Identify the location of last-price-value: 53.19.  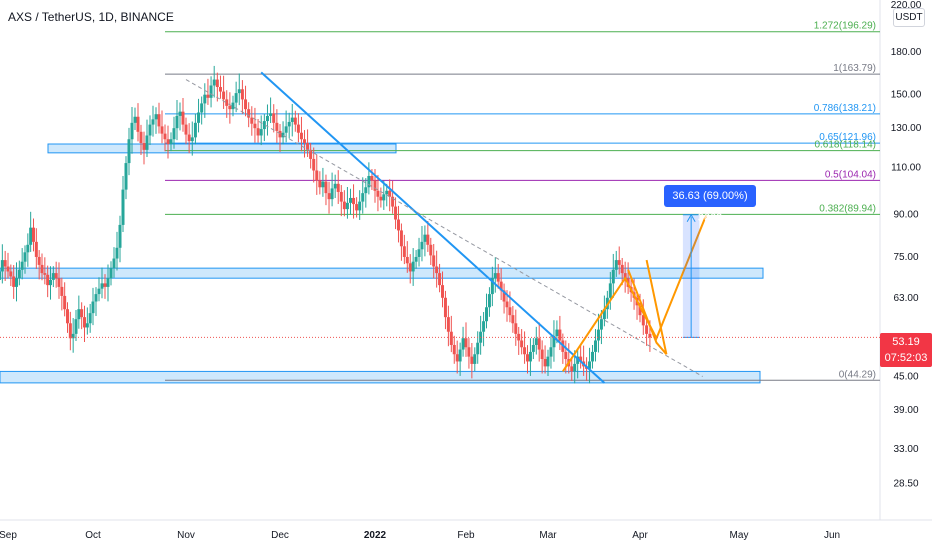
(906, 342).